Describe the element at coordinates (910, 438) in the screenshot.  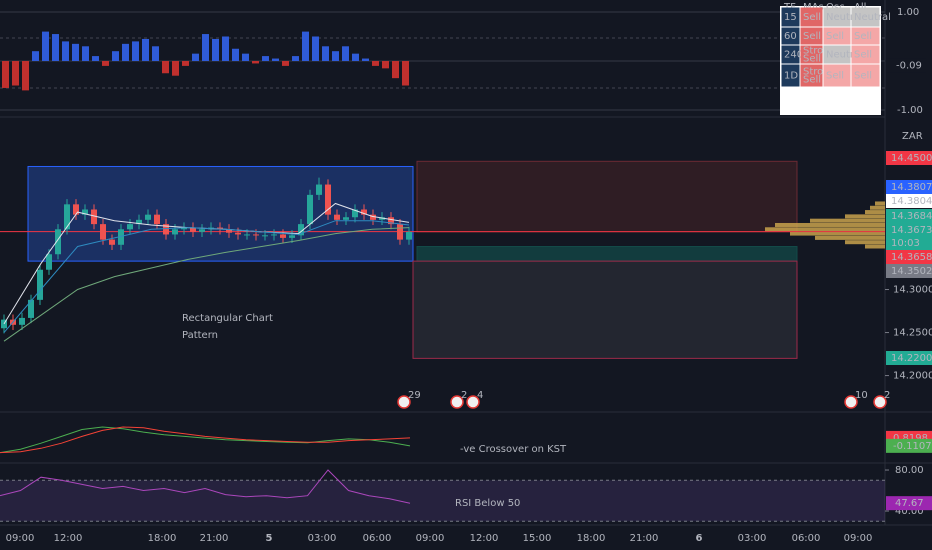
I see `kst-tag-label: 0.8198` at that location.